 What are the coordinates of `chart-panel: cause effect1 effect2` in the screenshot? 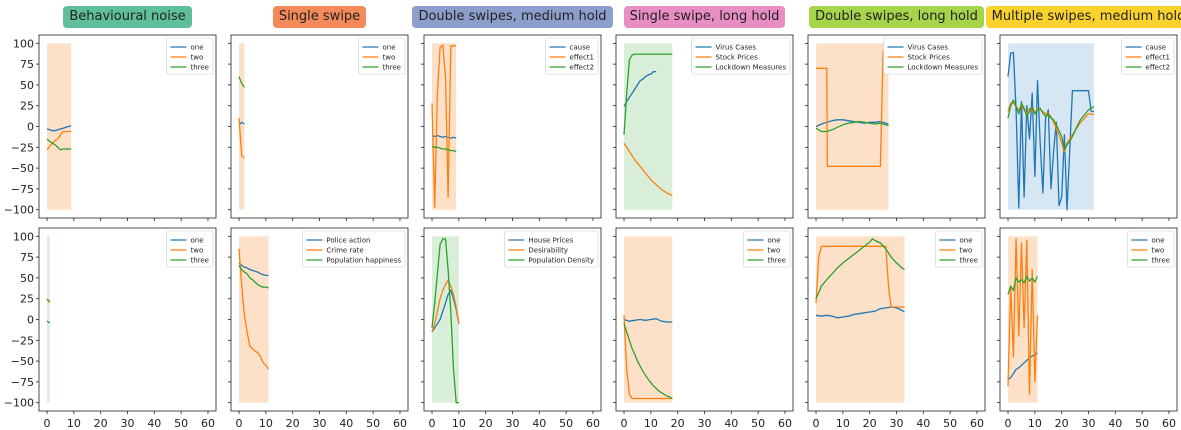 It's located at (511, 127).